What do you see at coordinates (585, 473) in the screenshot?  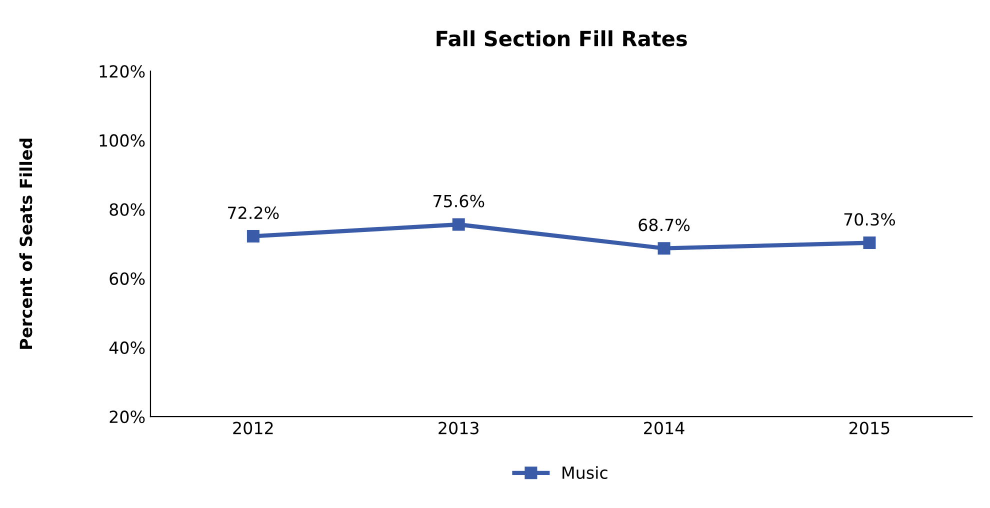 I see `legend-label: Music` at bounding box center [585, 473].